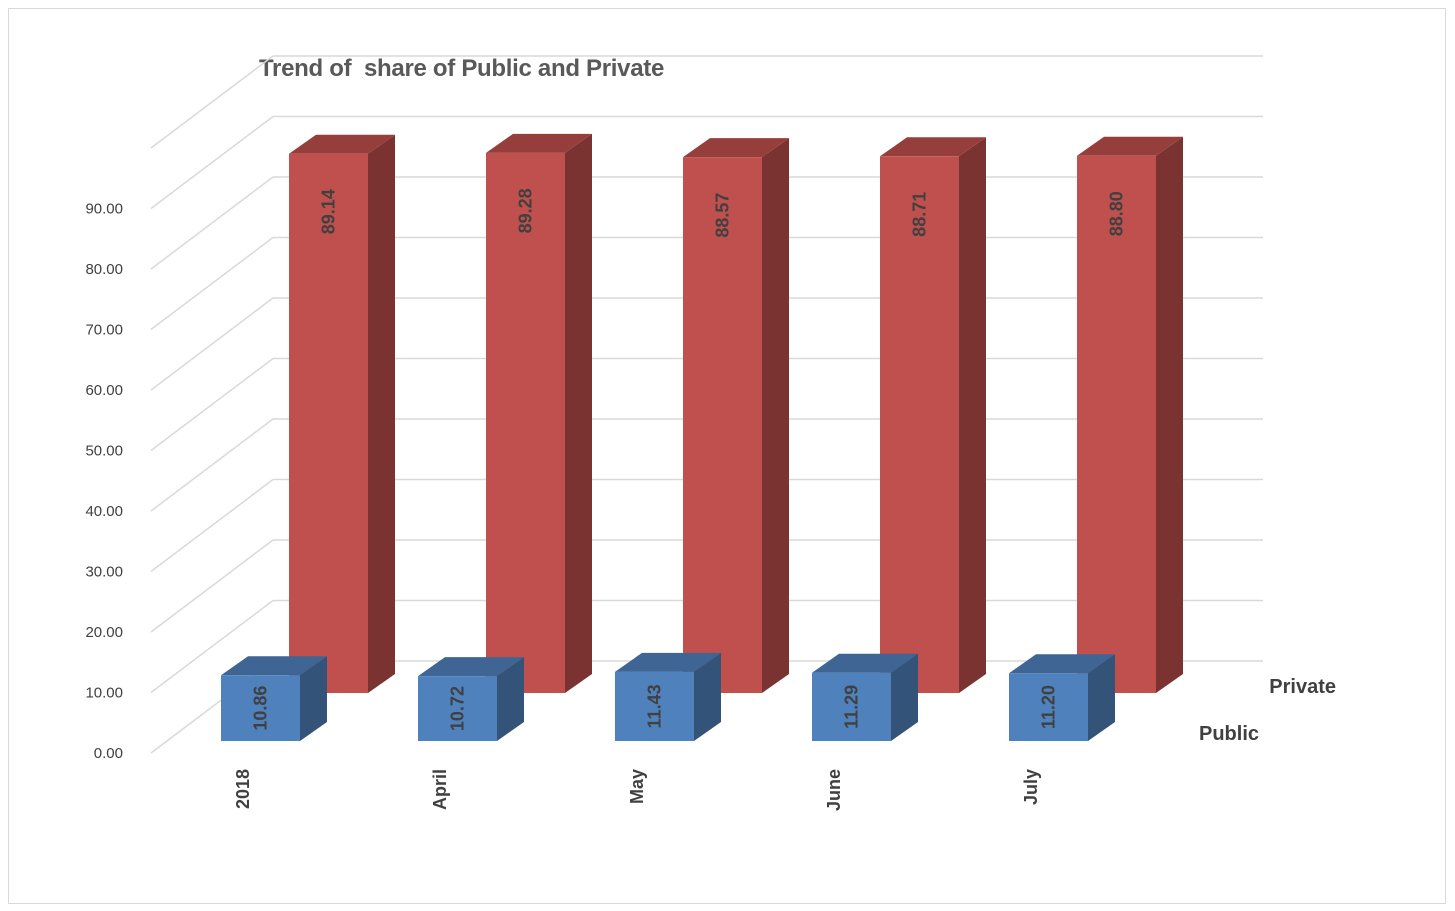 The image size is (1455, 911). What do you see at coordinates (104, 209) in the screenshot?
I see `y-tick-label: 90.00` at bounding box center [104, 209].